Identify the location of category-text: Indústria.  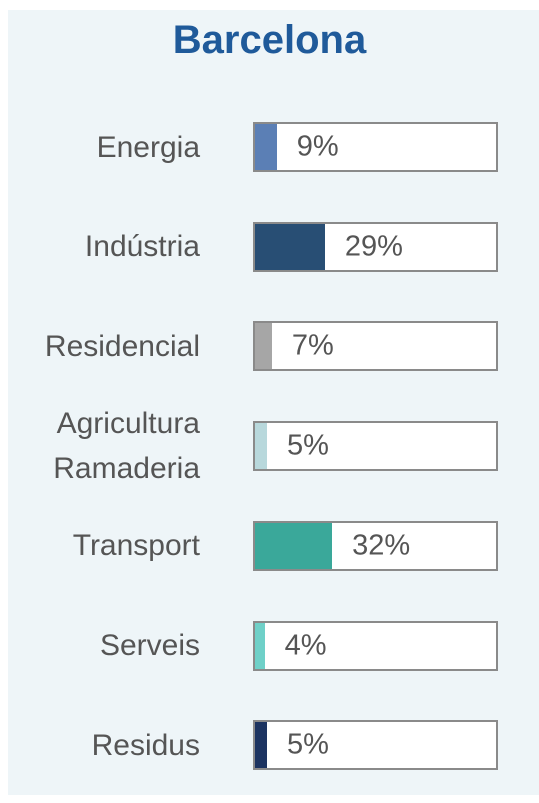
(142, 247).